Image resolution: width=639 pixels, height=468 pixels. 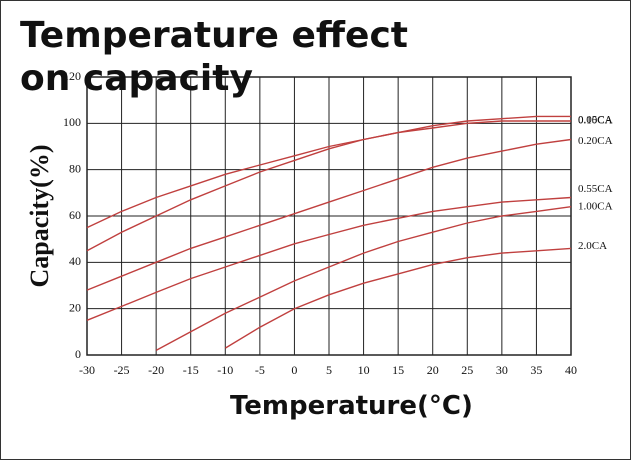 I want to click on x-tick-label: -5, so click(x=260, y=370).